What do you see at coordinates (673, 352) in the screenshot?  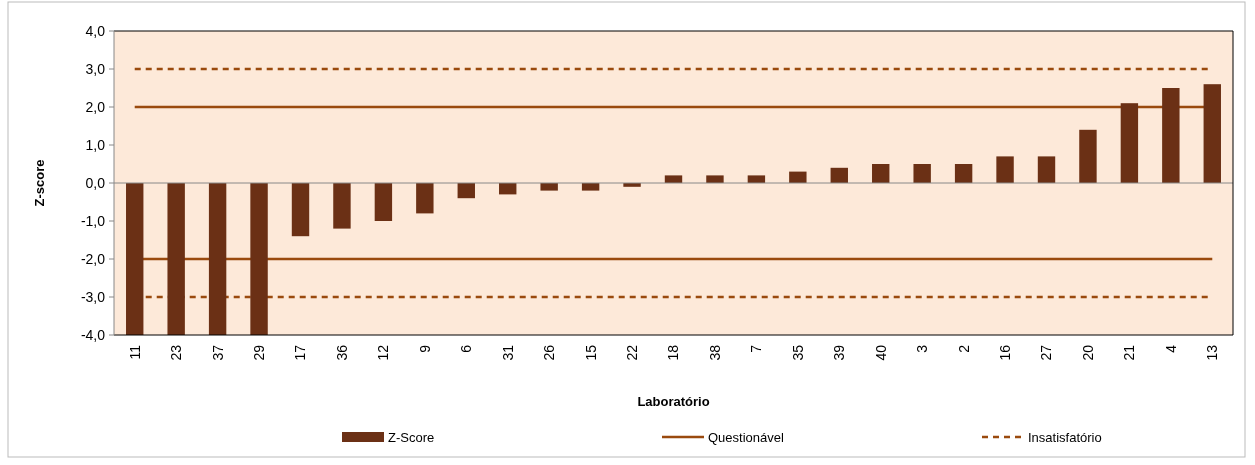 I see `x-tick-label: 18` at bounding box center [673, 352].